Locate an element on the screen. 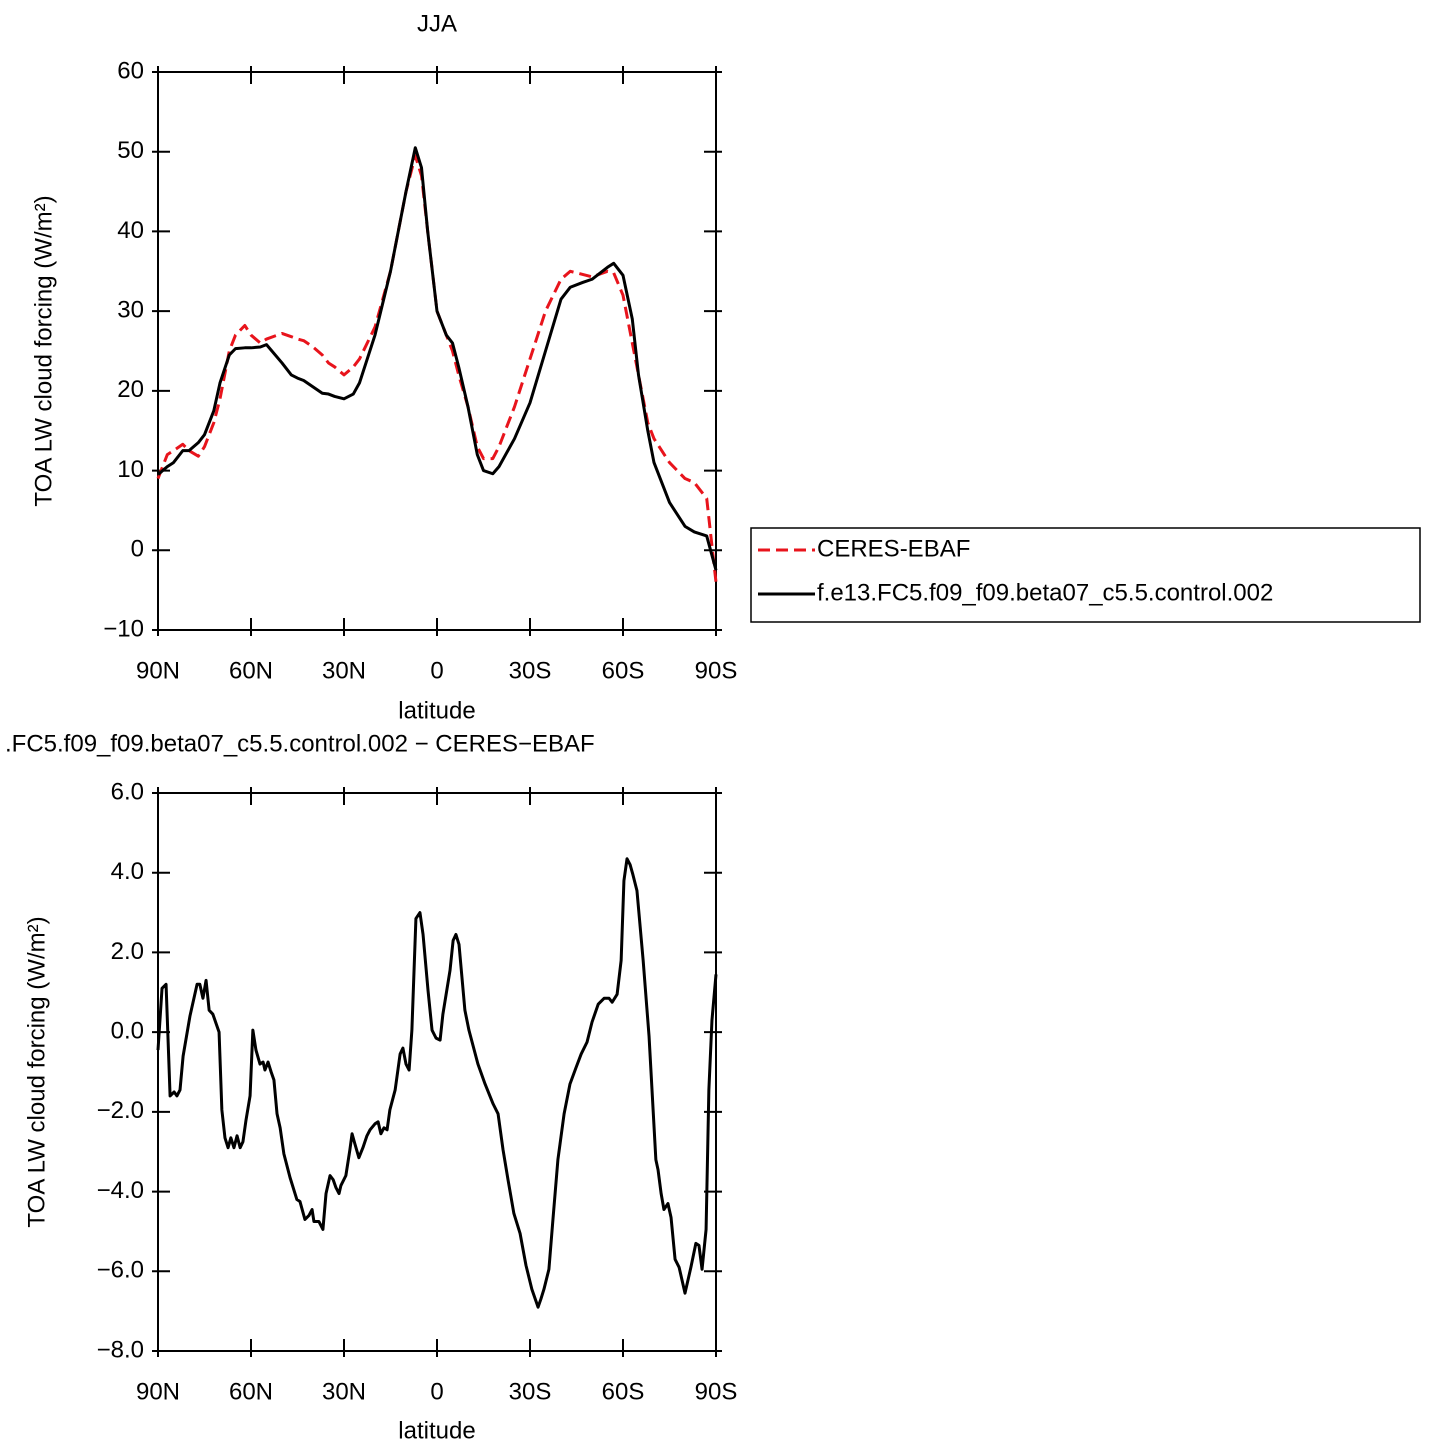 The width and height of the screenshot is (1452, 1452). y-tick-label: −6.0 is located at coordinates (120, 1270).